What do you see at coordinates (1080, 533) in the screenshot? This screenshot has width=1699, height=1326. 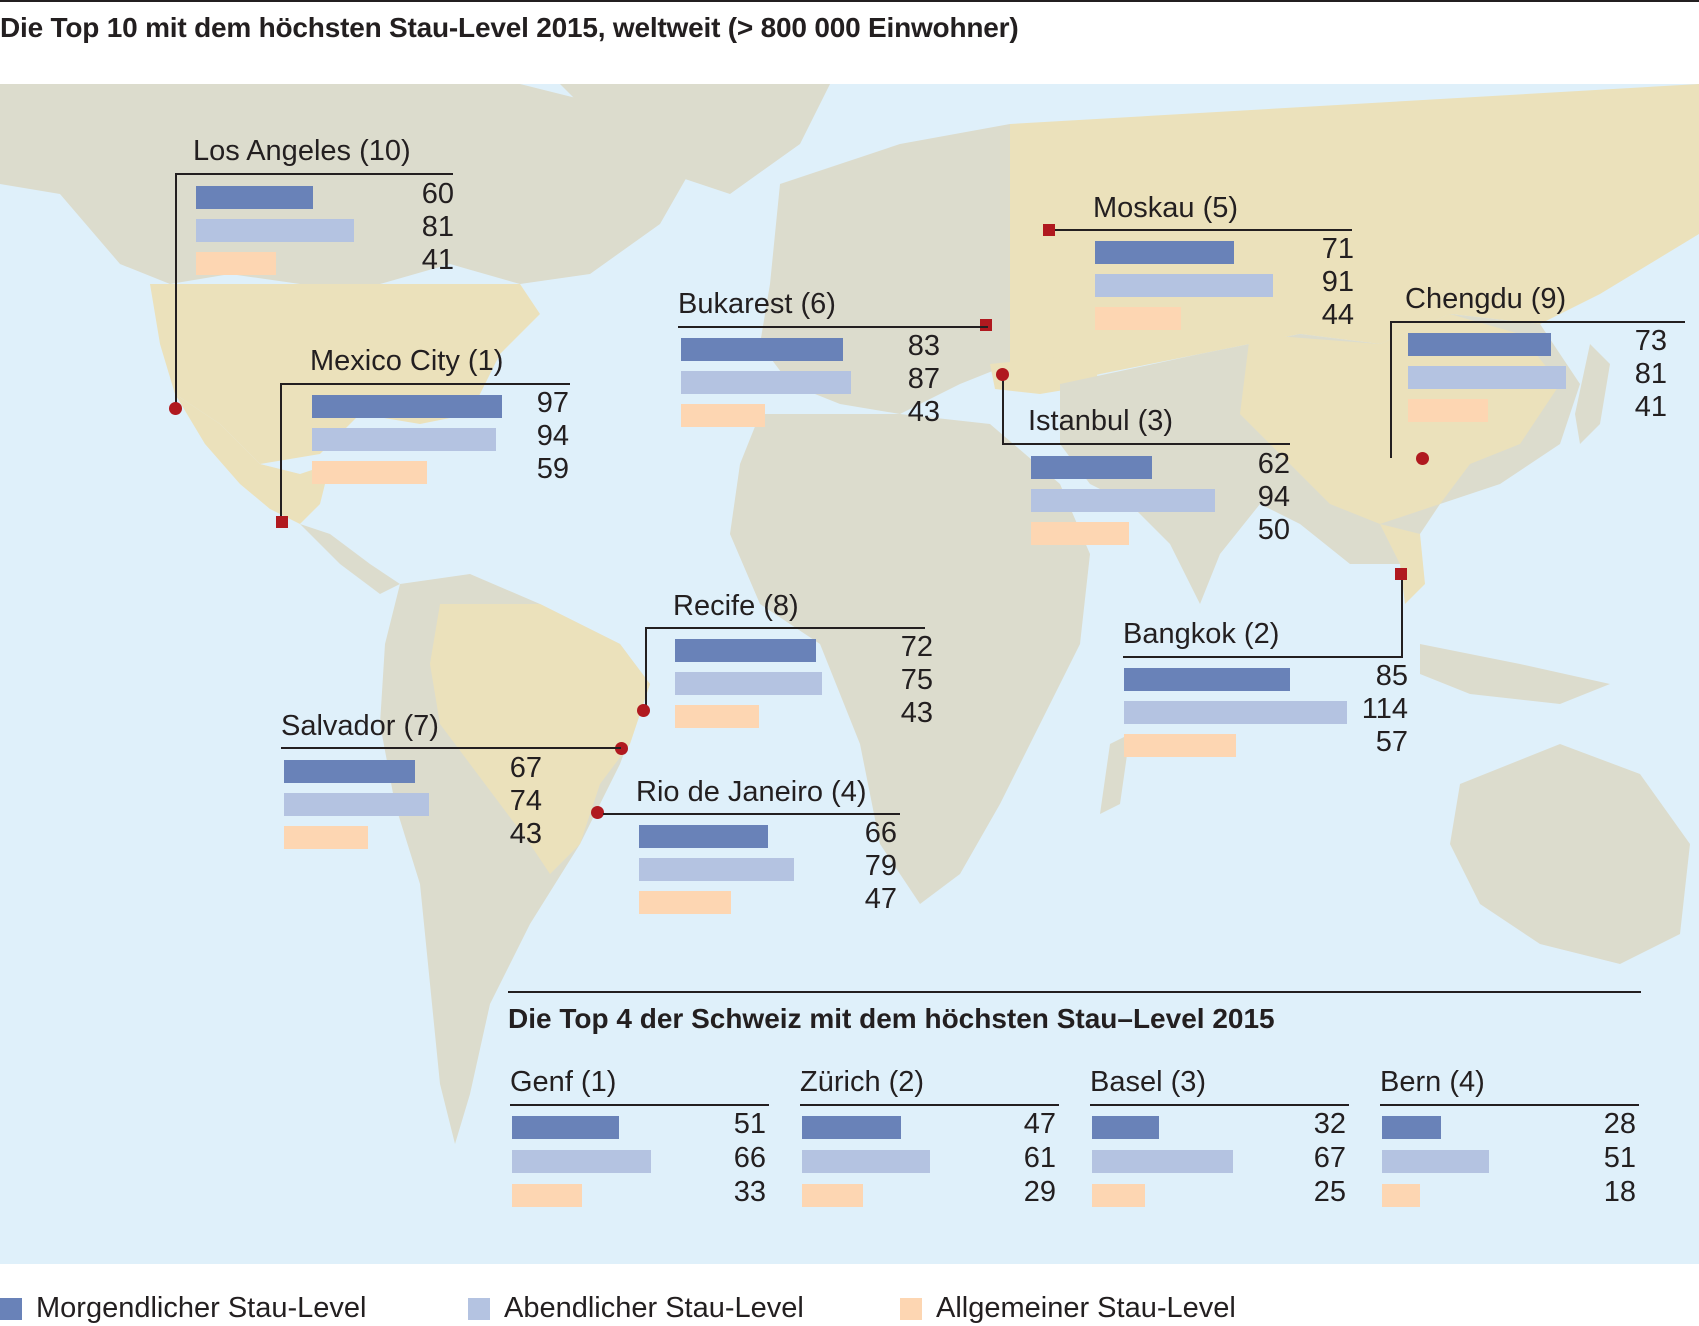 I see `city-istanbul-bar-general` at bounding box center [1080, 533].